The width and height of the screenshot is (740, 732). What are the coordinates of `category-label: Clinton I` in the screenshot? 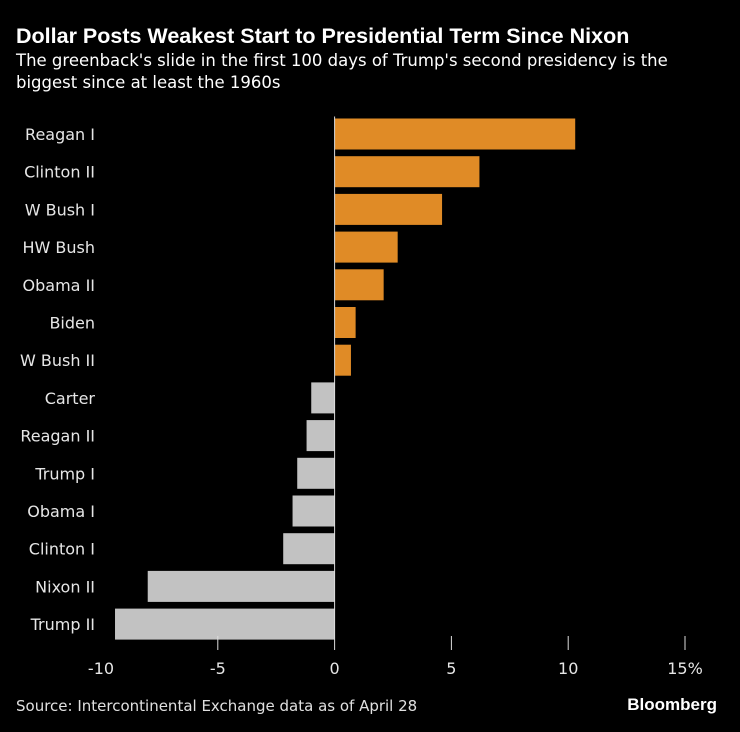 It's located at (62, 549).